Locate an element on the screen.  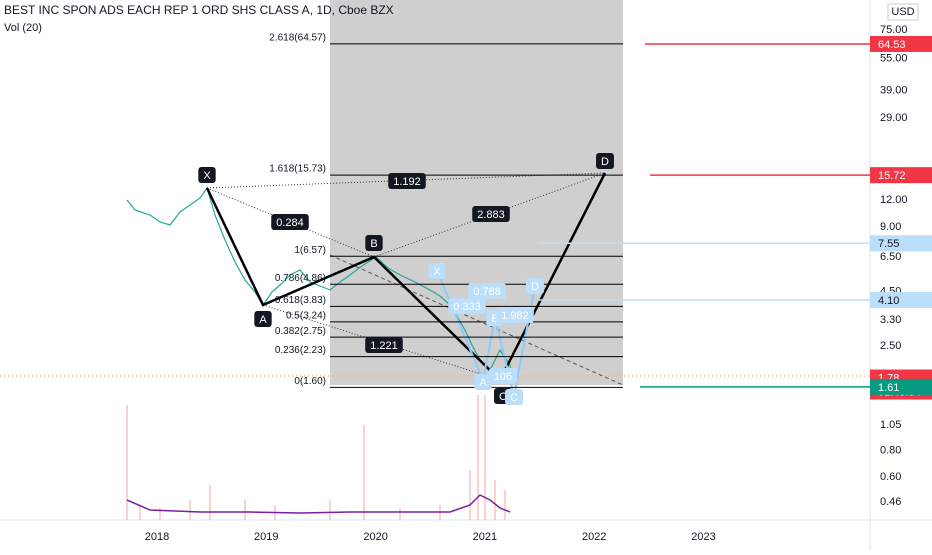
time-tick-label: 2021 is located at coordinates (485, 537).